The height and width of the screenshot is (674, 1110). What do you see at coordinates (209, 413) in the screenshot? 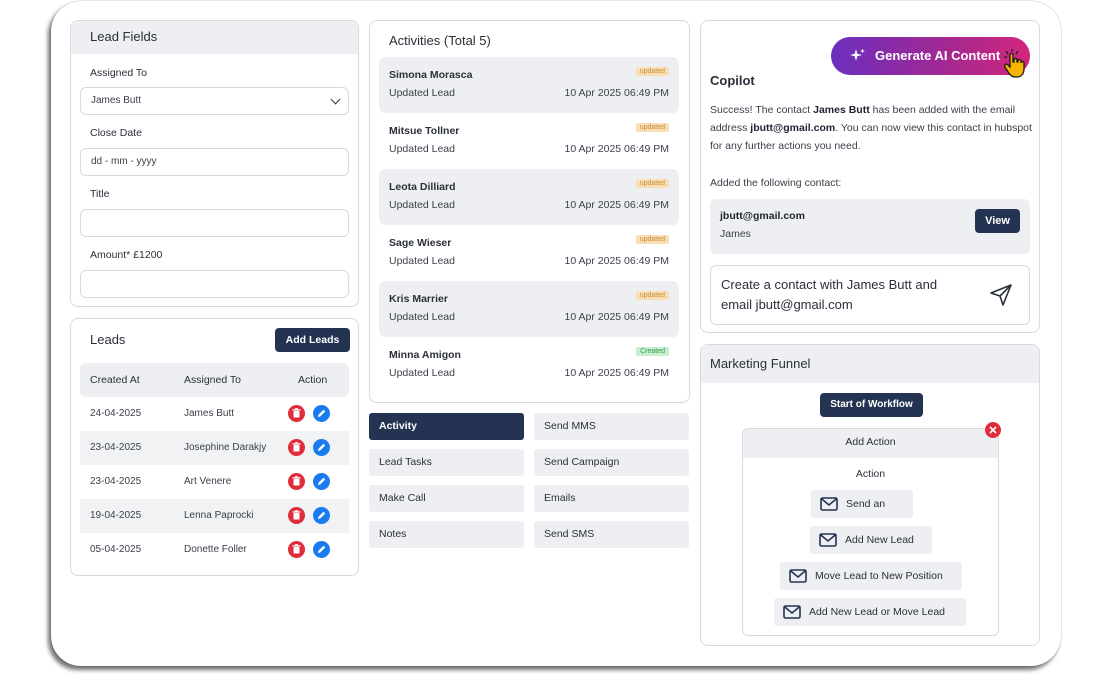
I see `row-assigned-to: James Butt` at bounding box center [209, 413].